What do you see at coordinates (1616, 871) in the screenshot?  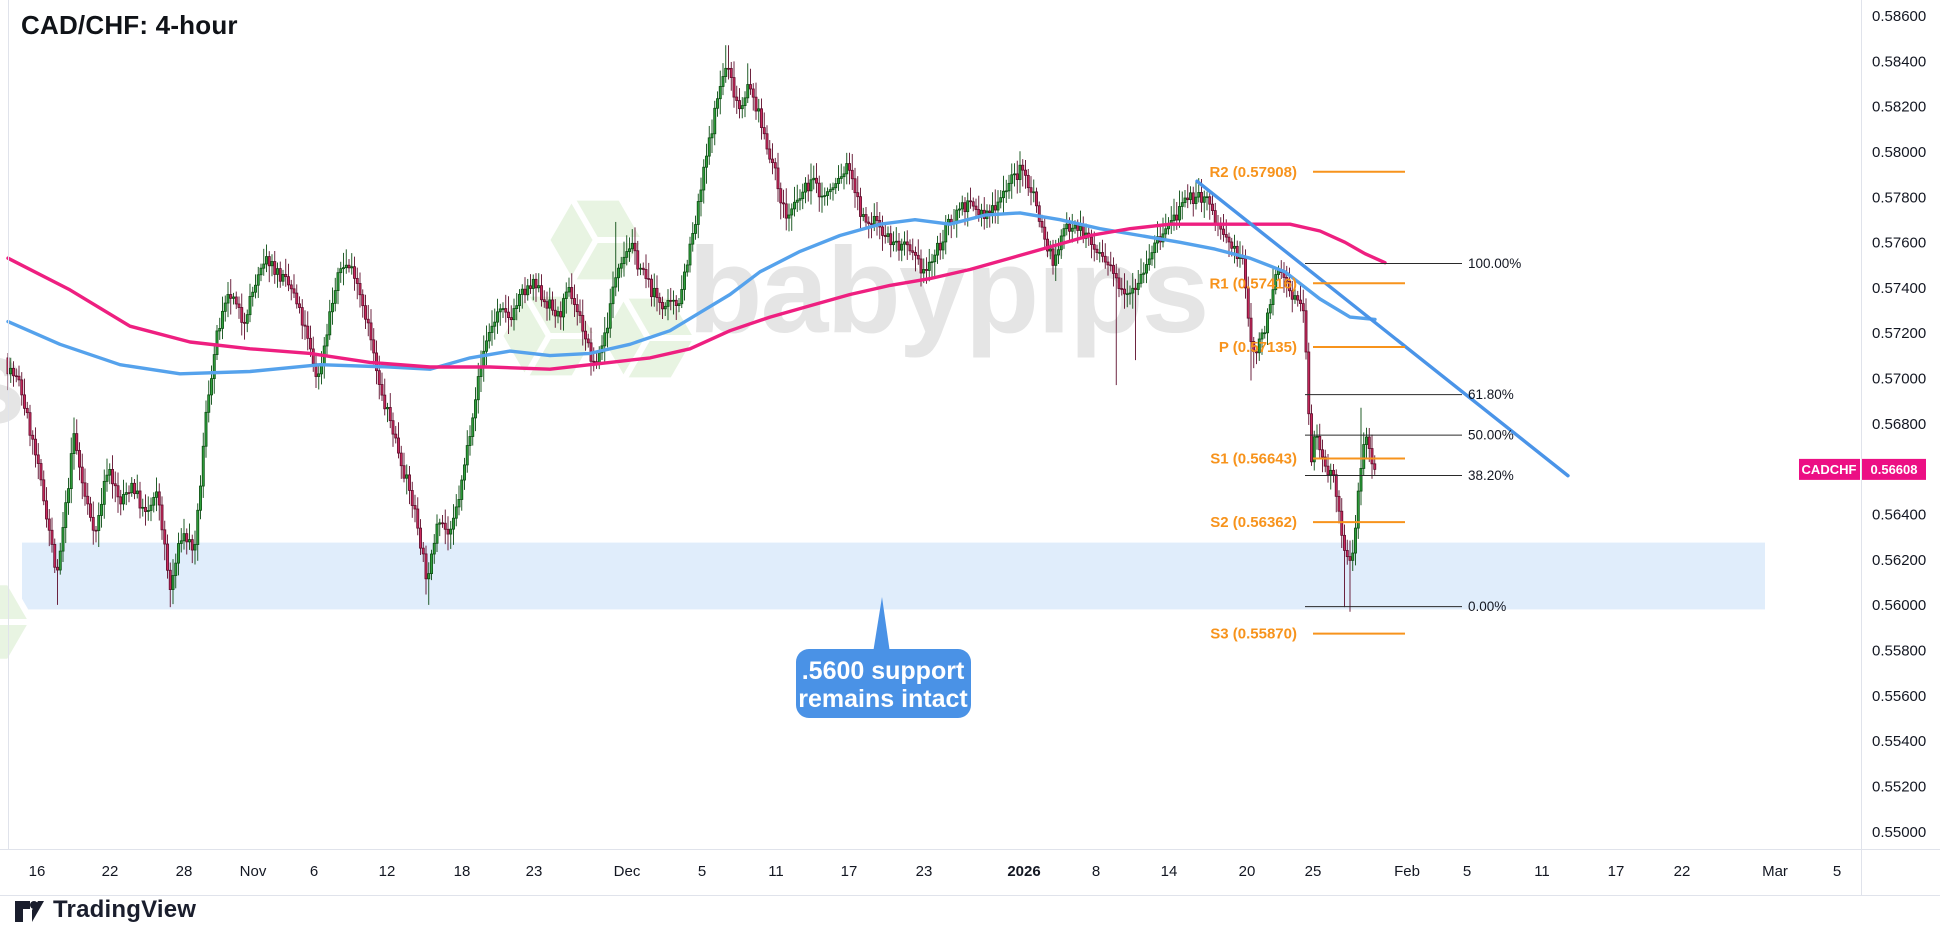 I see `time-tick-label: 17` at bounding box center [1616, 871].